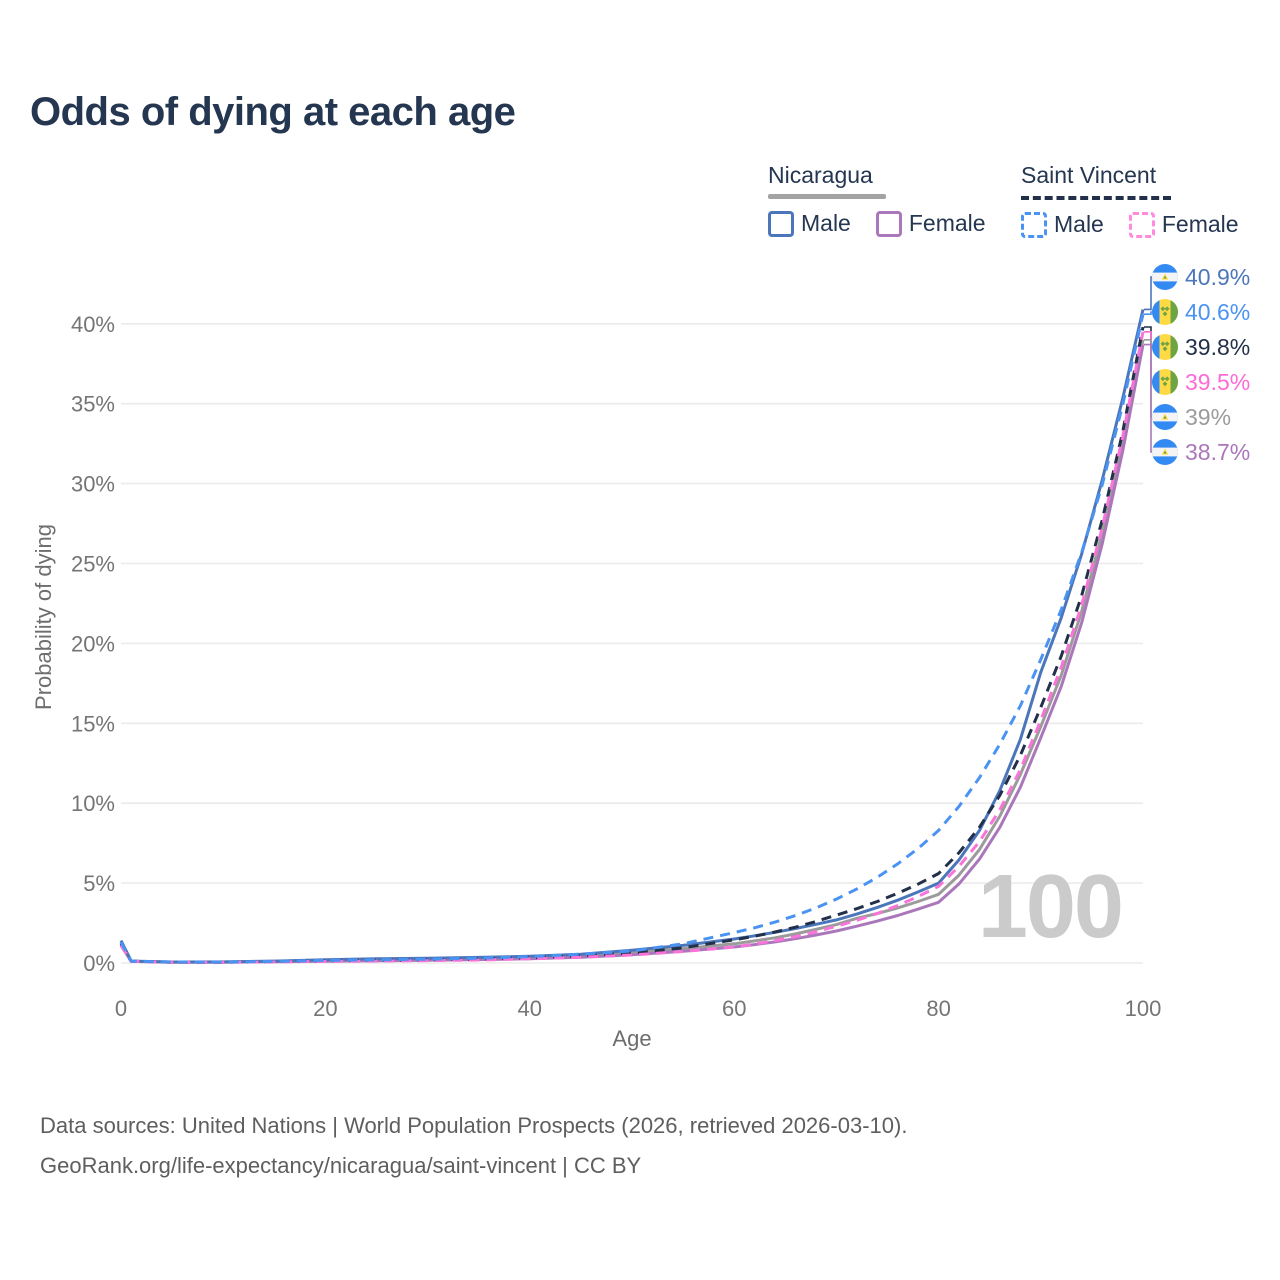 Image resolution: width=1280 pixels, height=1280 pixels. What do you see at coordinates (93, 643) in the screenshot?
I see `y-tick-label: 20%` at bounding box center [93, 643].